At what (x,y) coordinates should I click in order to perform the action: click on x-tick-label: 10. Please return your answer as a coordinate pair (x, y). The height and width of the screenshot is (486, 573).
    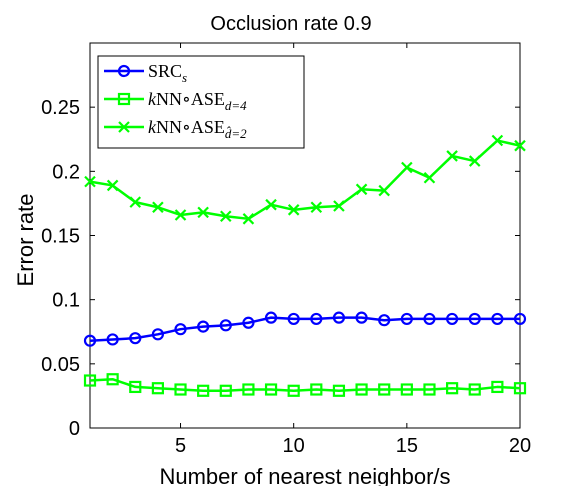
    Looking at the image, I should click on (294, 446).